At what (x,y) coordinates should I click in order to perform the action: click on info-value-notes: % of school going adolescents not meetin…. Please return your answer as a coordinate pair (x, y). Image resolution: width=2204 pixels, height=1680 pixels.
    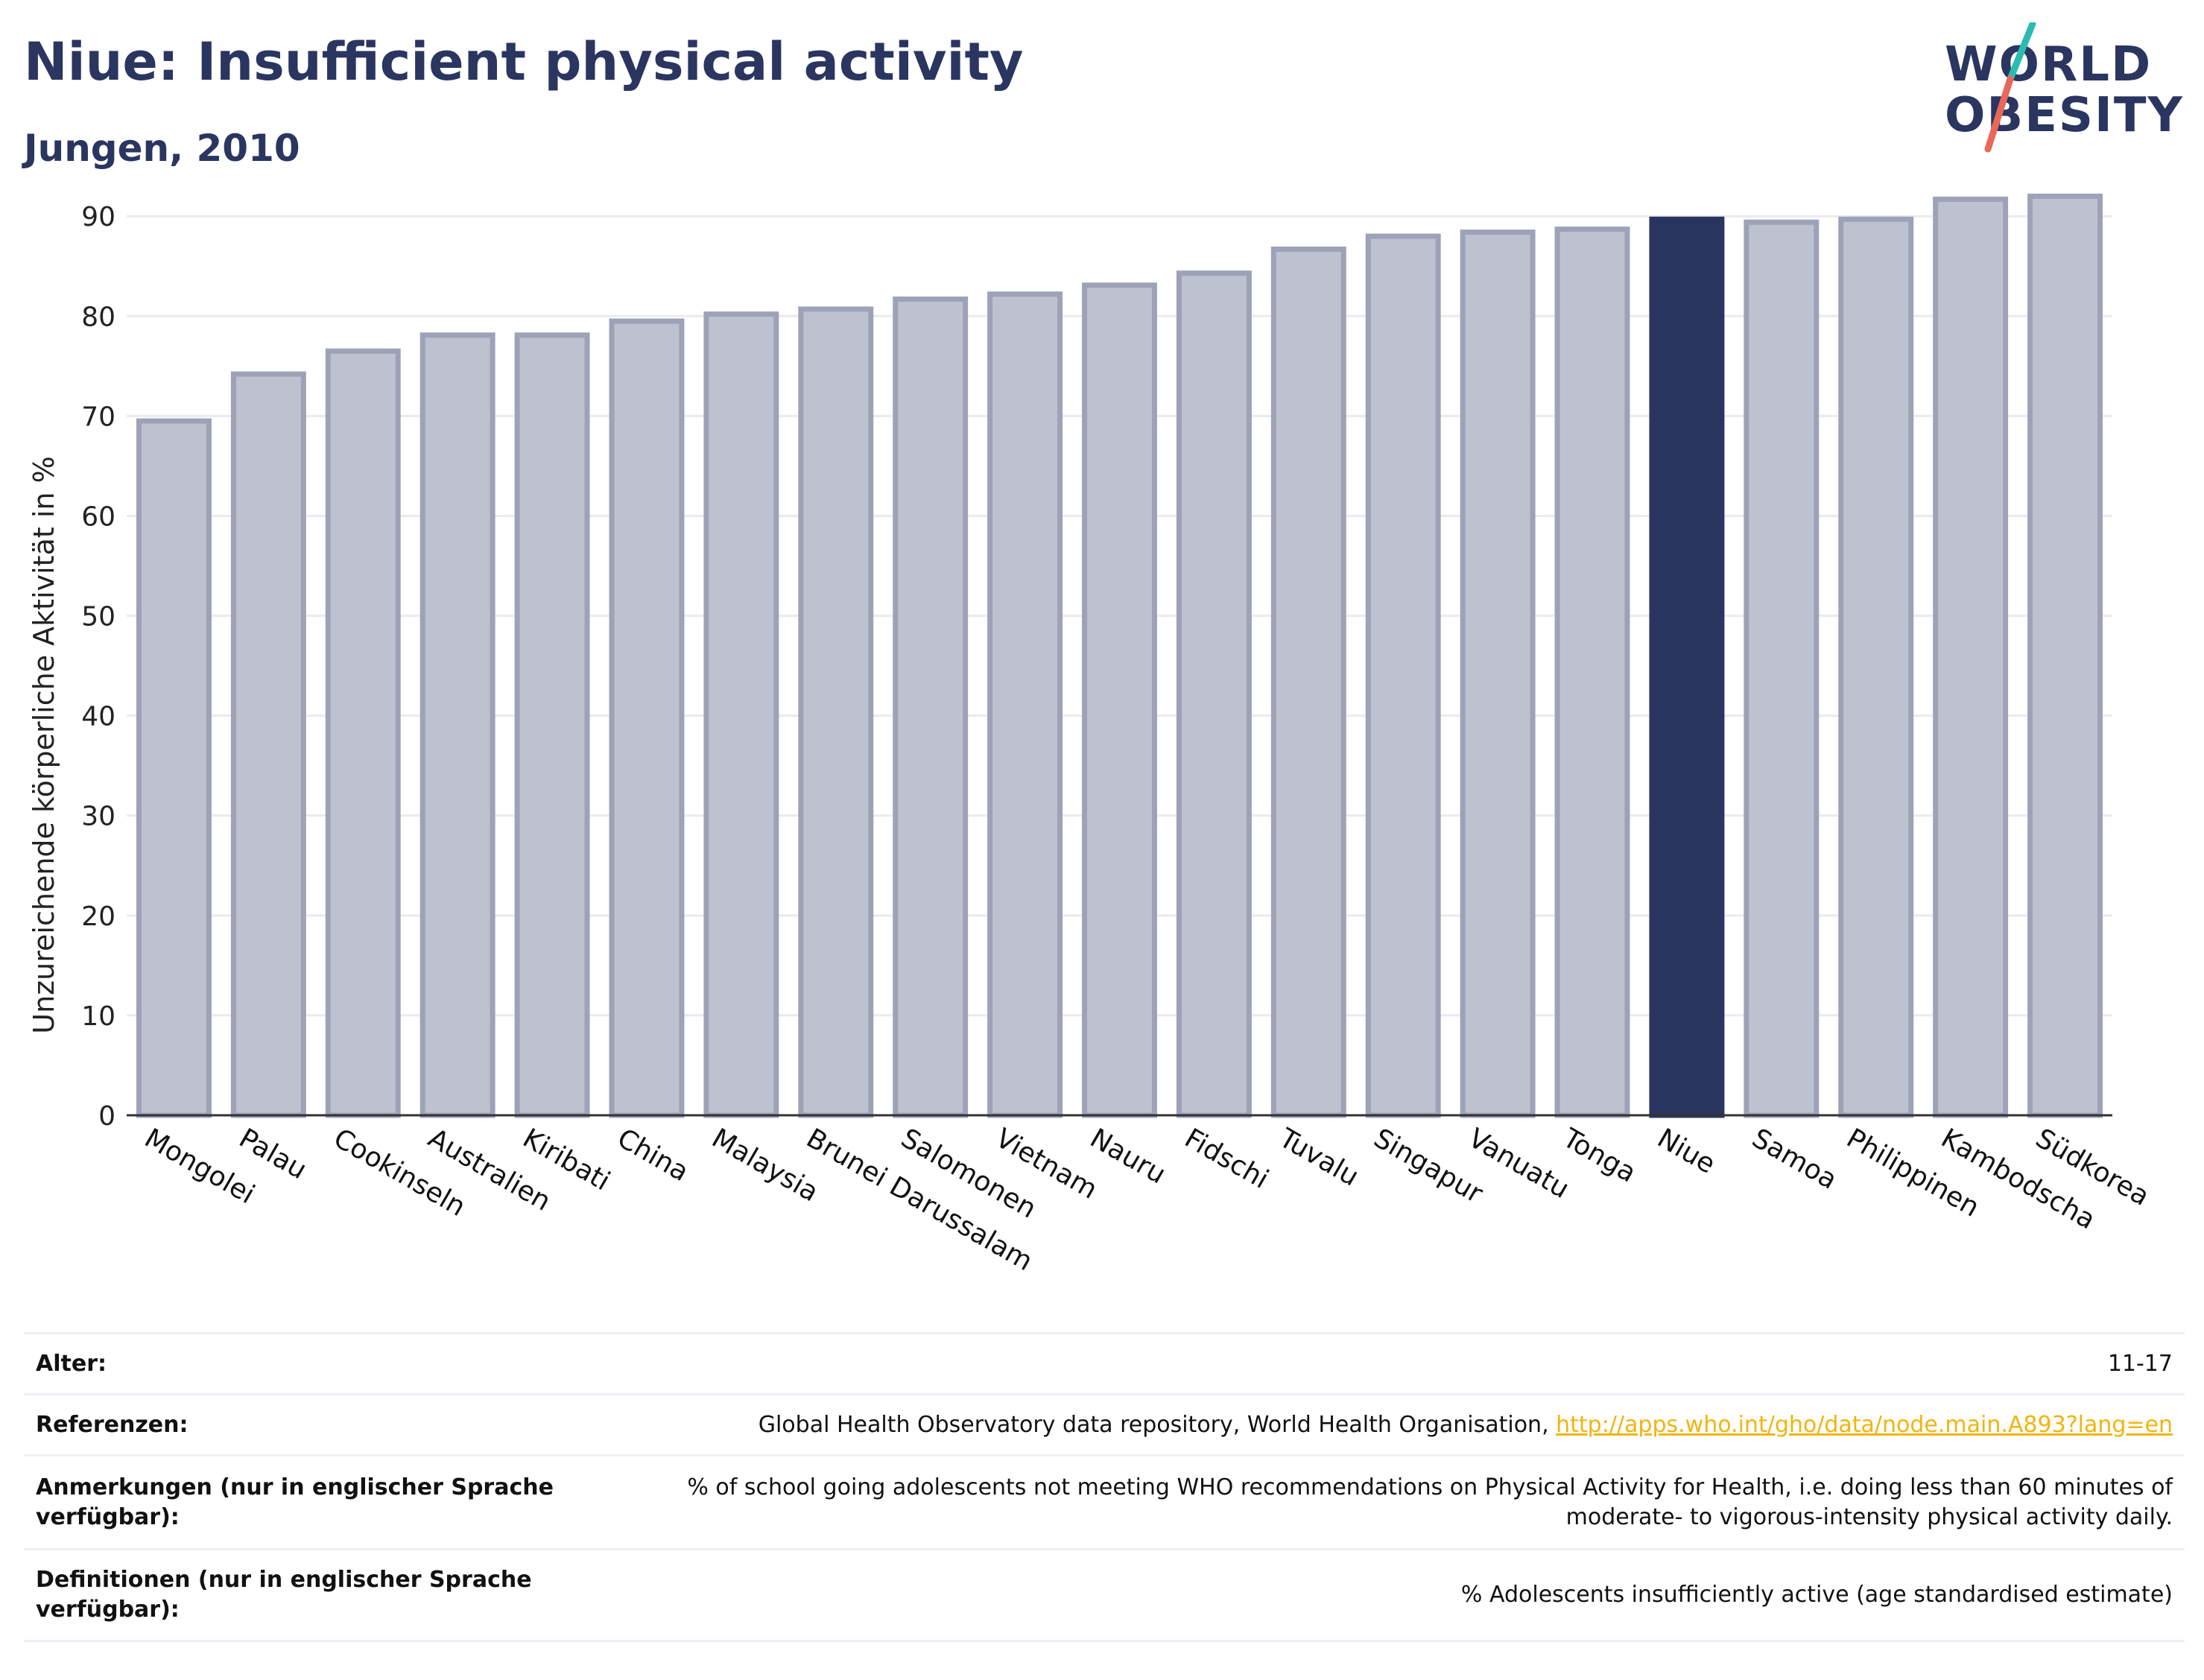
    Looking at the image, I should click on (1430, 1502).